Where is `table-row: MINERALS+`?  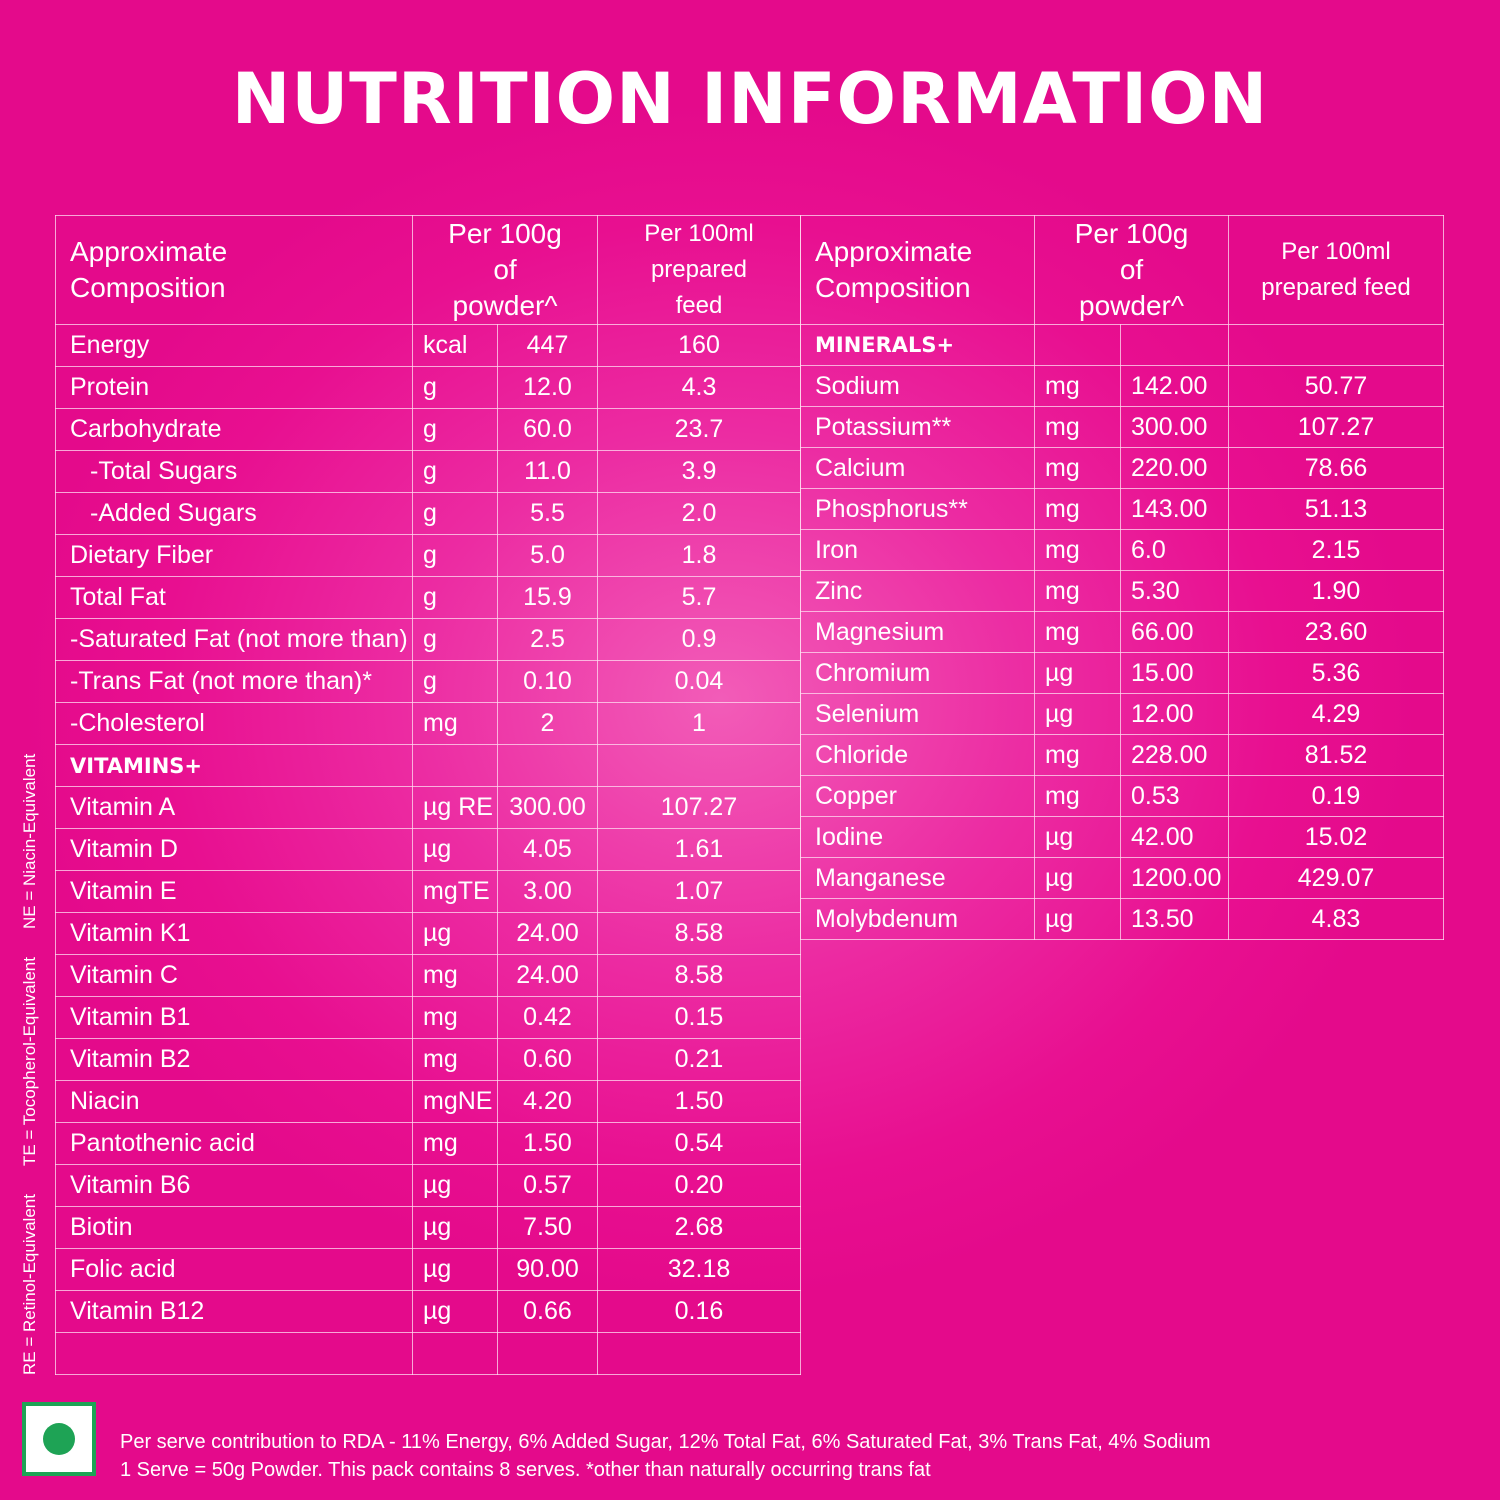
table-row: MINERALS+ is located at coordinates (1122, 345).